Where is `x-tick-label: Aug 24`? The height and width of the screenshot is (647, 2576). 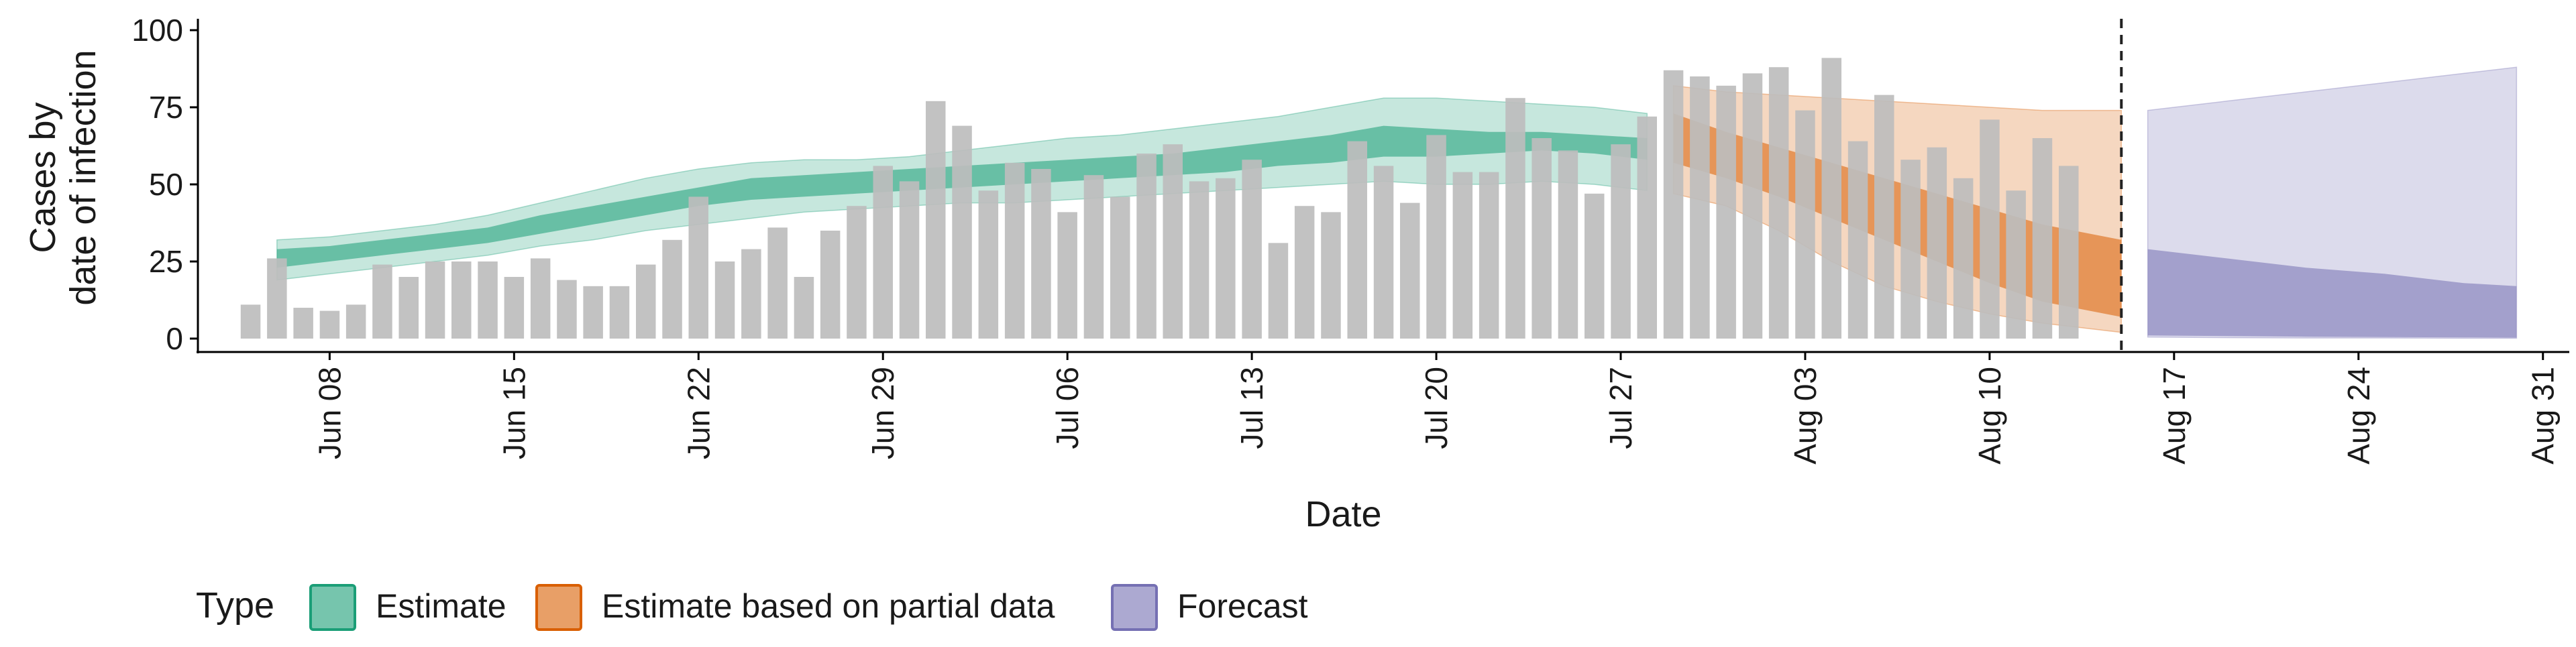
x-tick-label: Aug 24 is located at coordinates (2358, 416).